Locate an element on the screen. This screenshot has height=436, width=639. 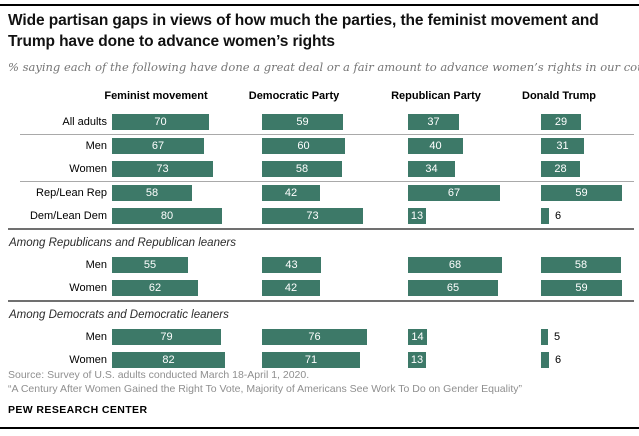
row-label: All adults is located at coordinates (84, 122).